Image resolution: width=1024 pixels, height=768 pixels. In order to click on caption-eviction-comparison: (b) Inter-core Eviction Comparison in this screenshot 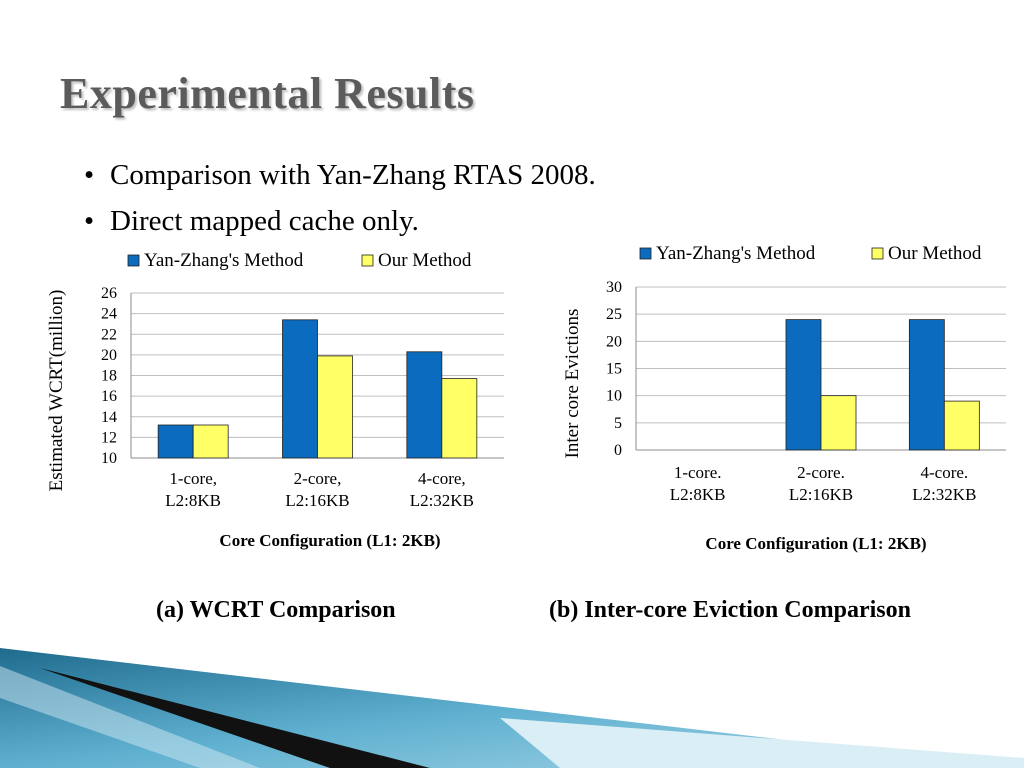, I will do `click(730, 610)`.